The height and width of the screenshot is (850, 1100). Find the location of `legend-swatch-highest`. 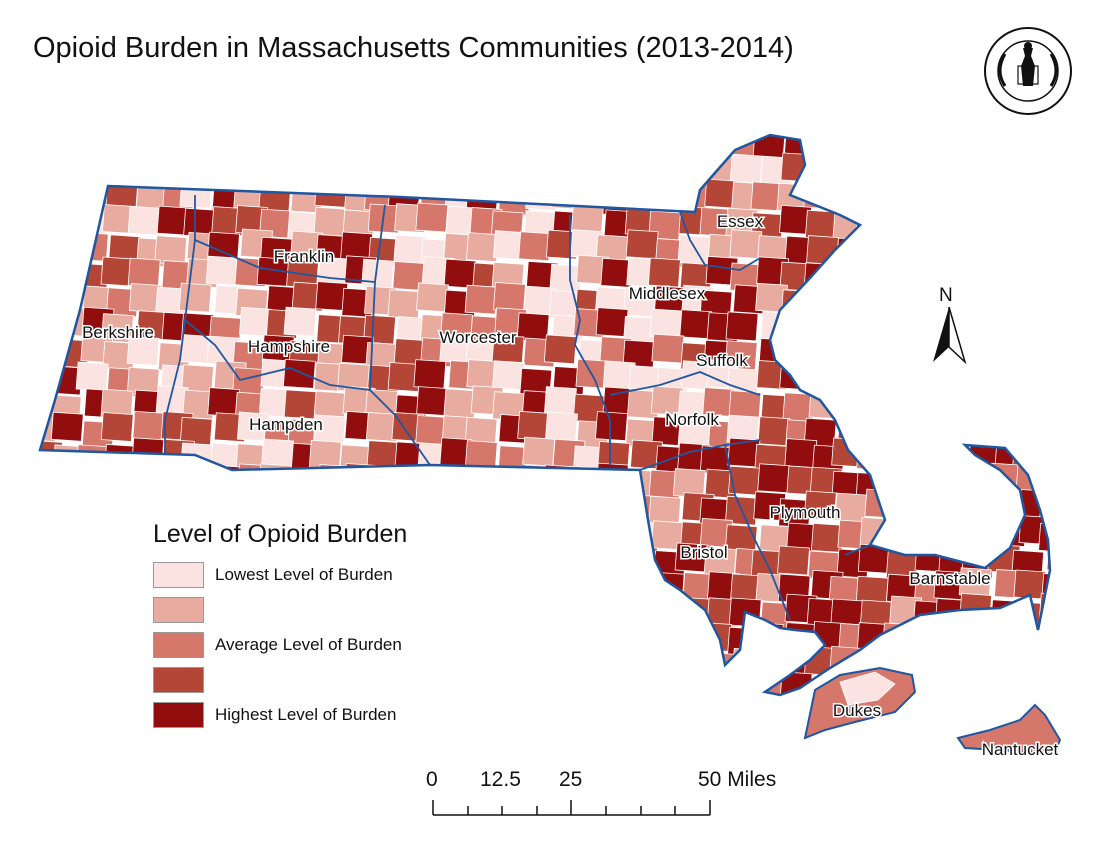

legend-swatch-highest is located at coordinates (178, 715).